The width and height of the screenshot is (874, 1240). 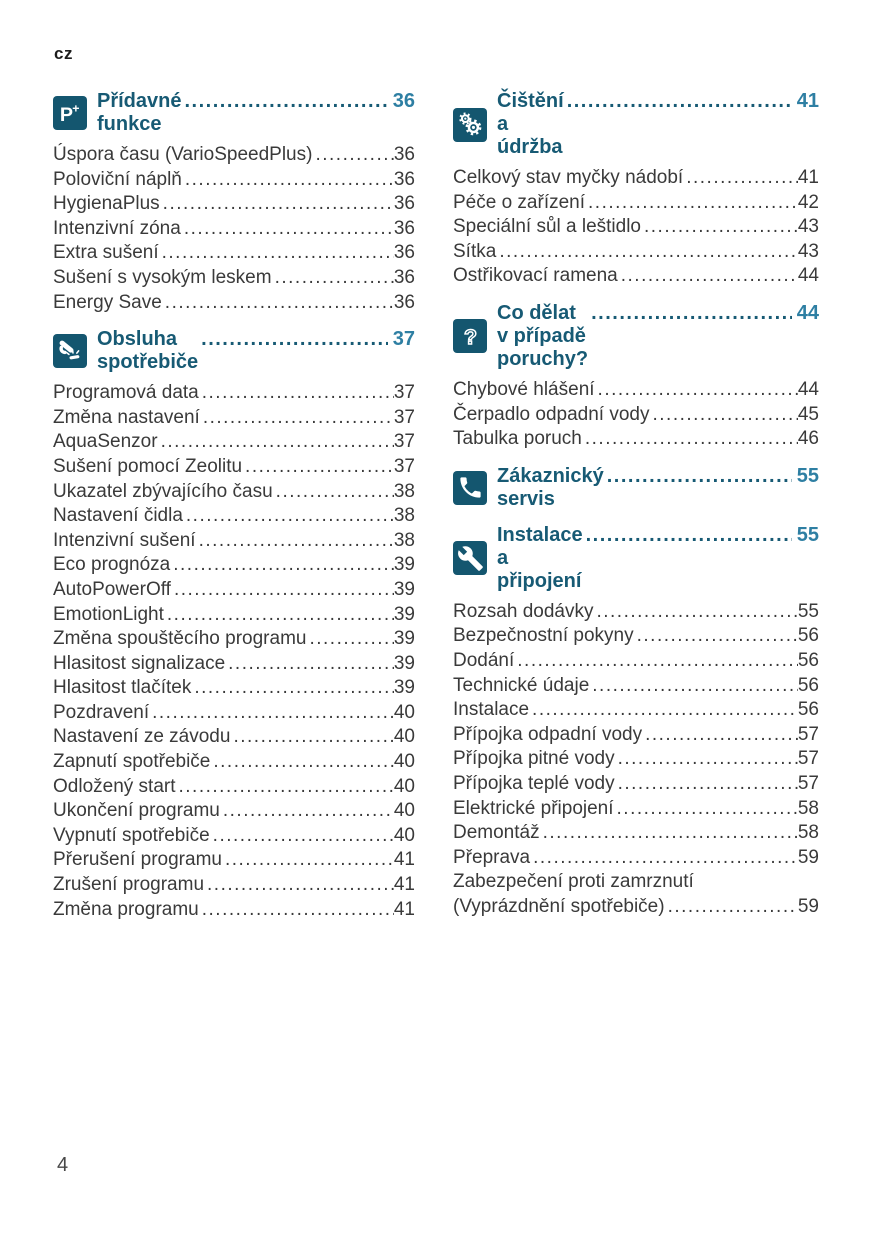 I want to click on entry-label: EmotionLight, so click(x=108, y=614).